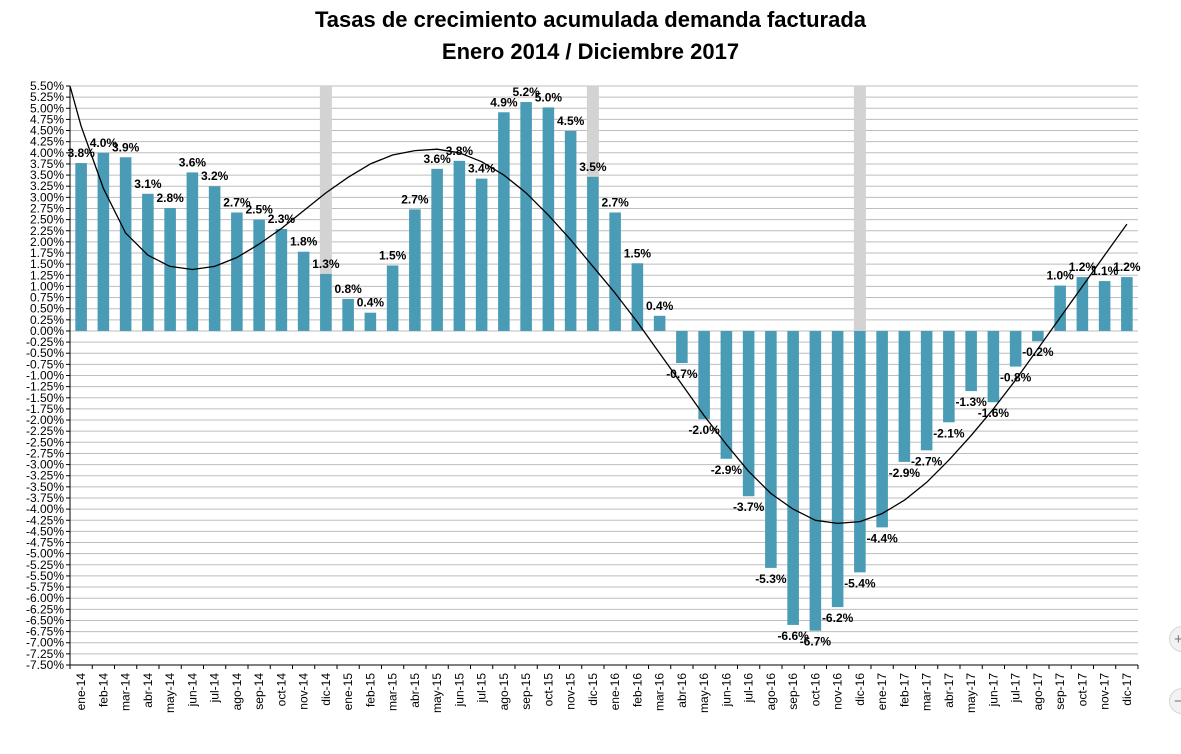 Image resolution: width=1181 pixels, height=754 pixels. Describe the element at coordinates (1060, 276) in the screenshot. I see `data-label: 1.0%` at that location.